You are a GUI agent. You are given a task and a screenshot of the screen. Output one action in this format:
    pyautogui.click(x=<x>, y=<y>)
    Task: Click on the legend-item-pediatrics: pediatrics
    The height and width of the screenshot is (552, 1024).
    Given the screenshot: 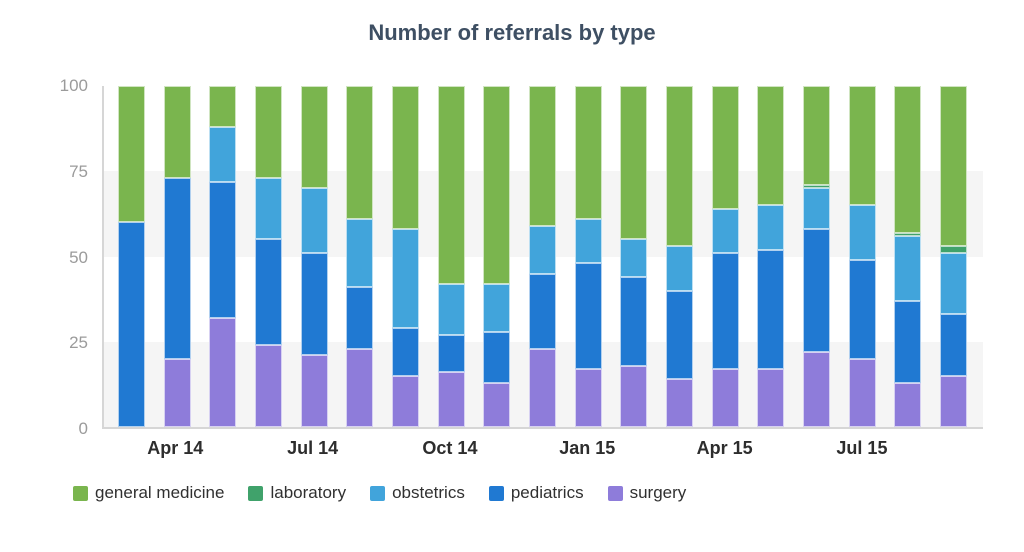 What is the action you would take?
    pyautogui.click(x=536, y=493)
    